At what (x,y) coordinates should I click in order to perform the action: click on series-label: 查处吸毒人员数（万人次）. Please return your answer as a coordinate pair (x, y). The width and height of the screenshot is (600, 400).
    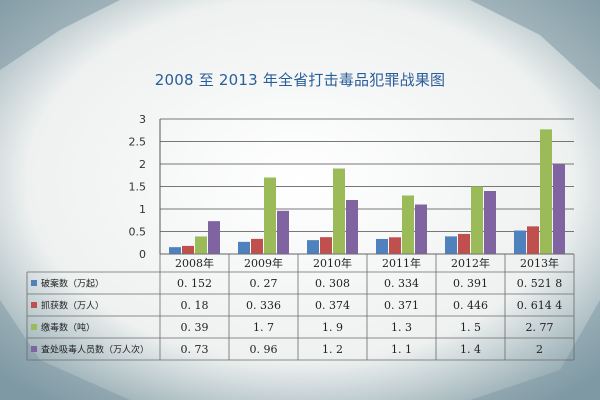
    Looking at the image, I should click on (95, 350).